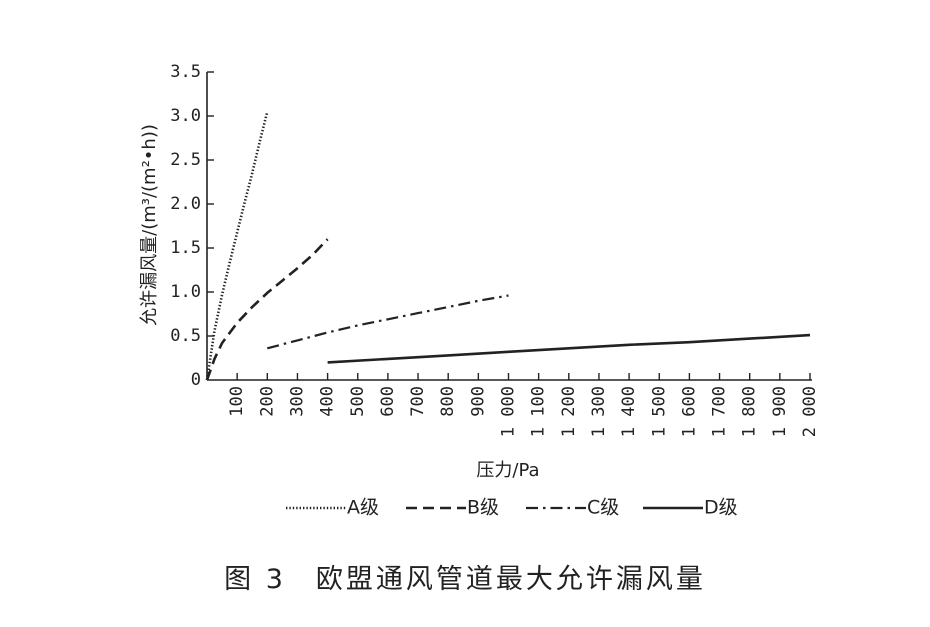 This screenshot has height=627, width=930. I want to click on y-tick-label: 3.5, so click(185, 72).